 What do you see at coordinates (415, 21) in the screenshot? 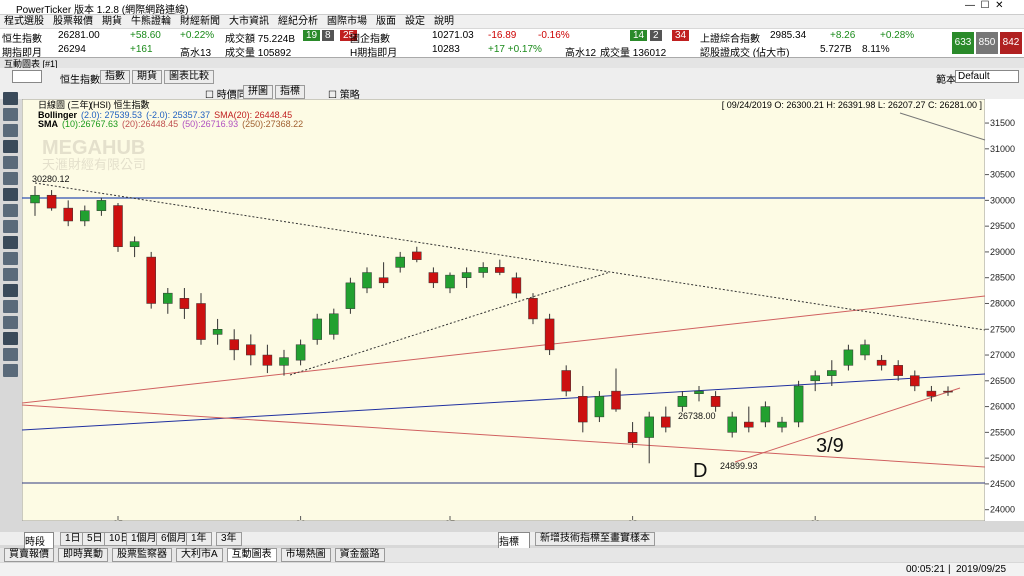
I see `menu-item: 設定` at bounding box center [415, 21].